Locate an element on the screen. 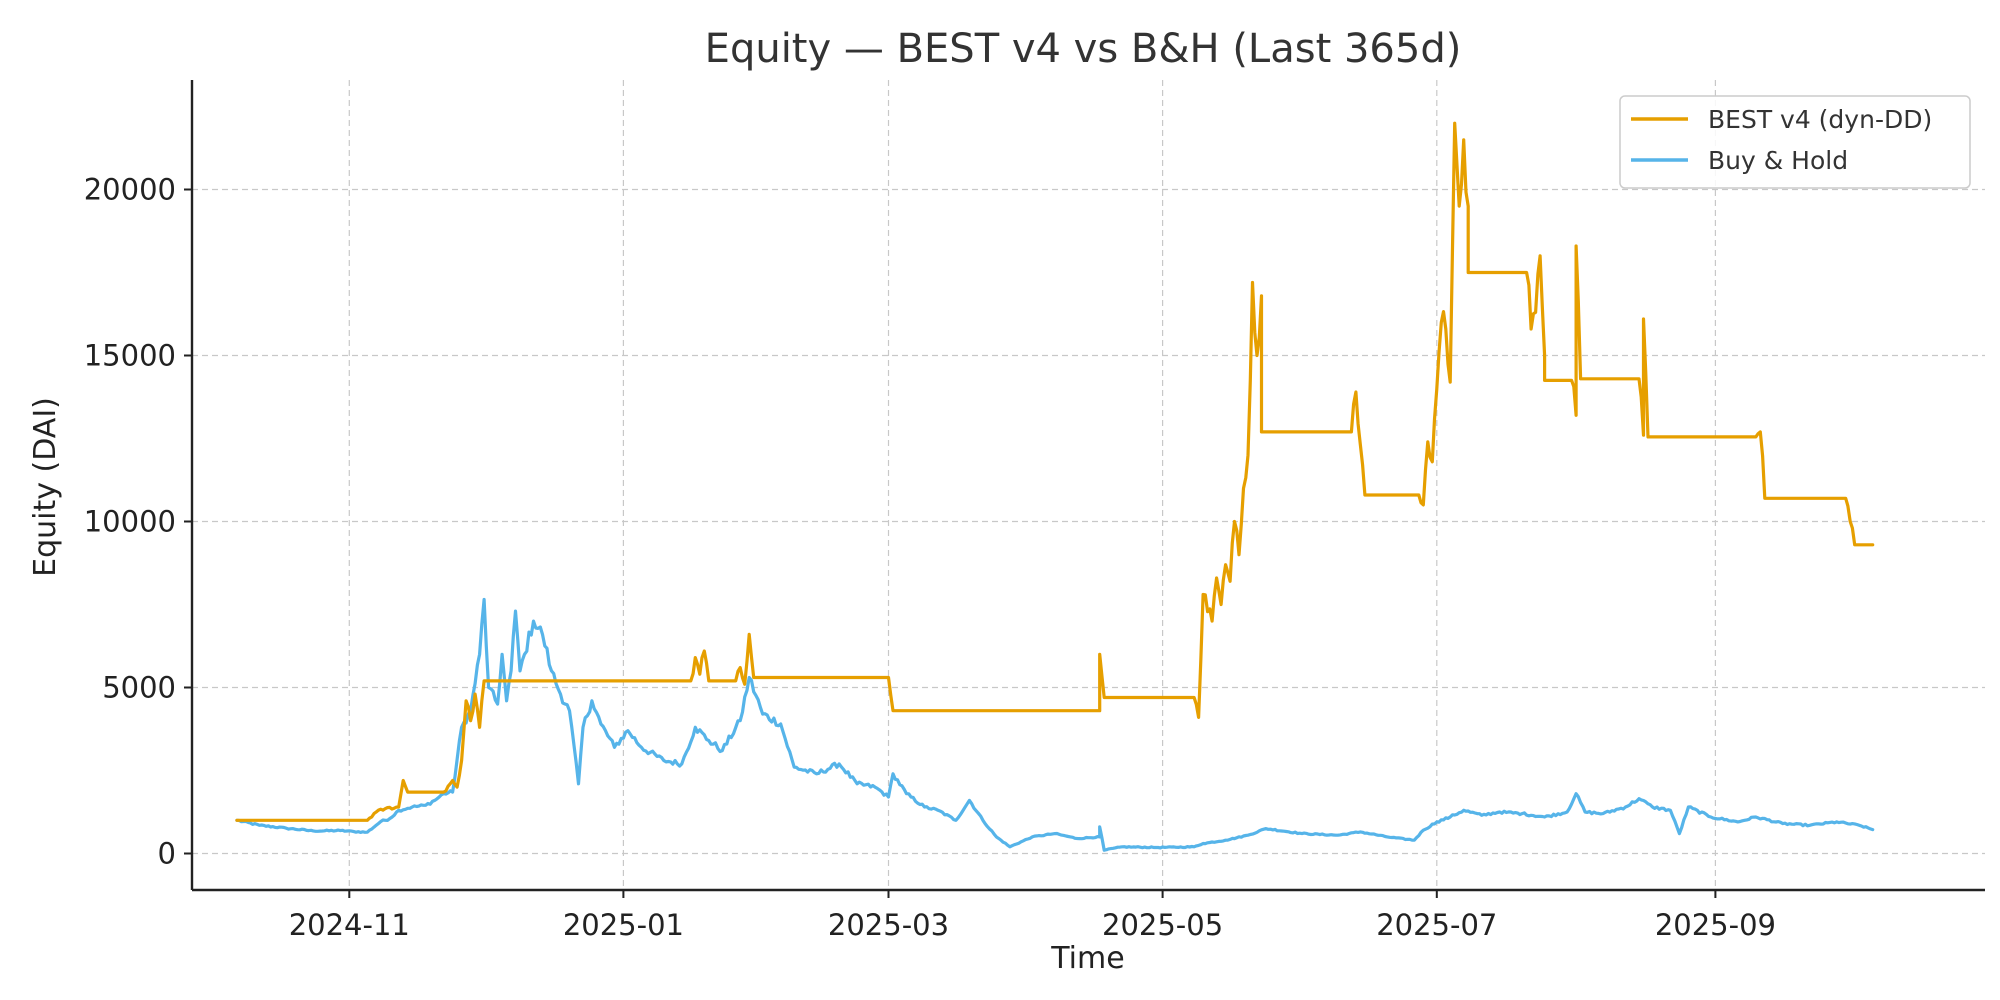  x-tick-label: 2025-05 is located at coordinates (1162, 925).